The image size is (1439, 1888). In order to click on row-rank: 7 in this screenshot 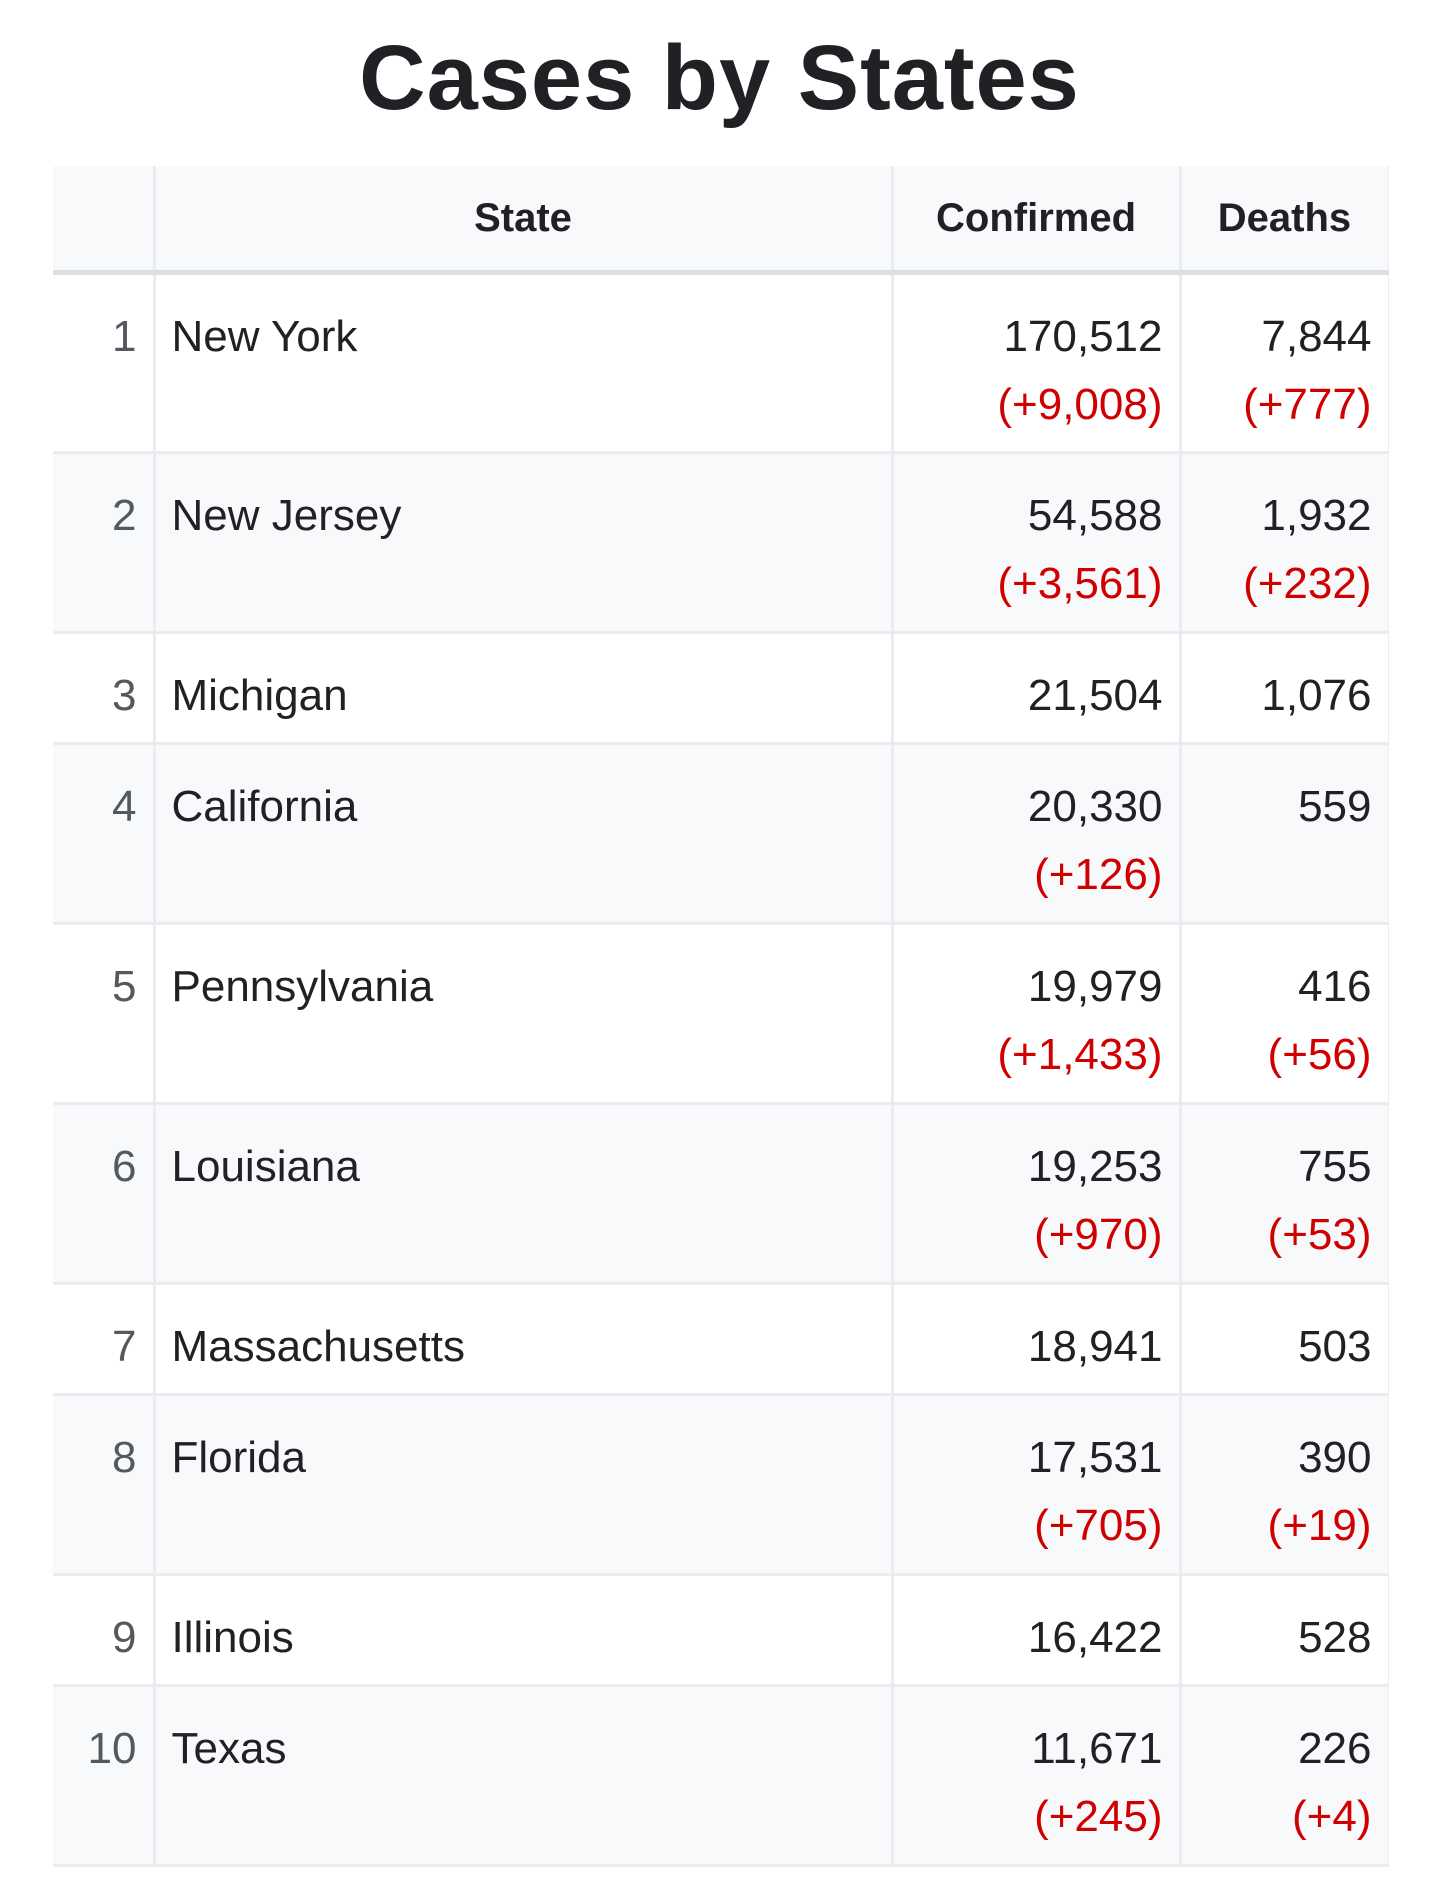, I will do `click(104, 1339)`.